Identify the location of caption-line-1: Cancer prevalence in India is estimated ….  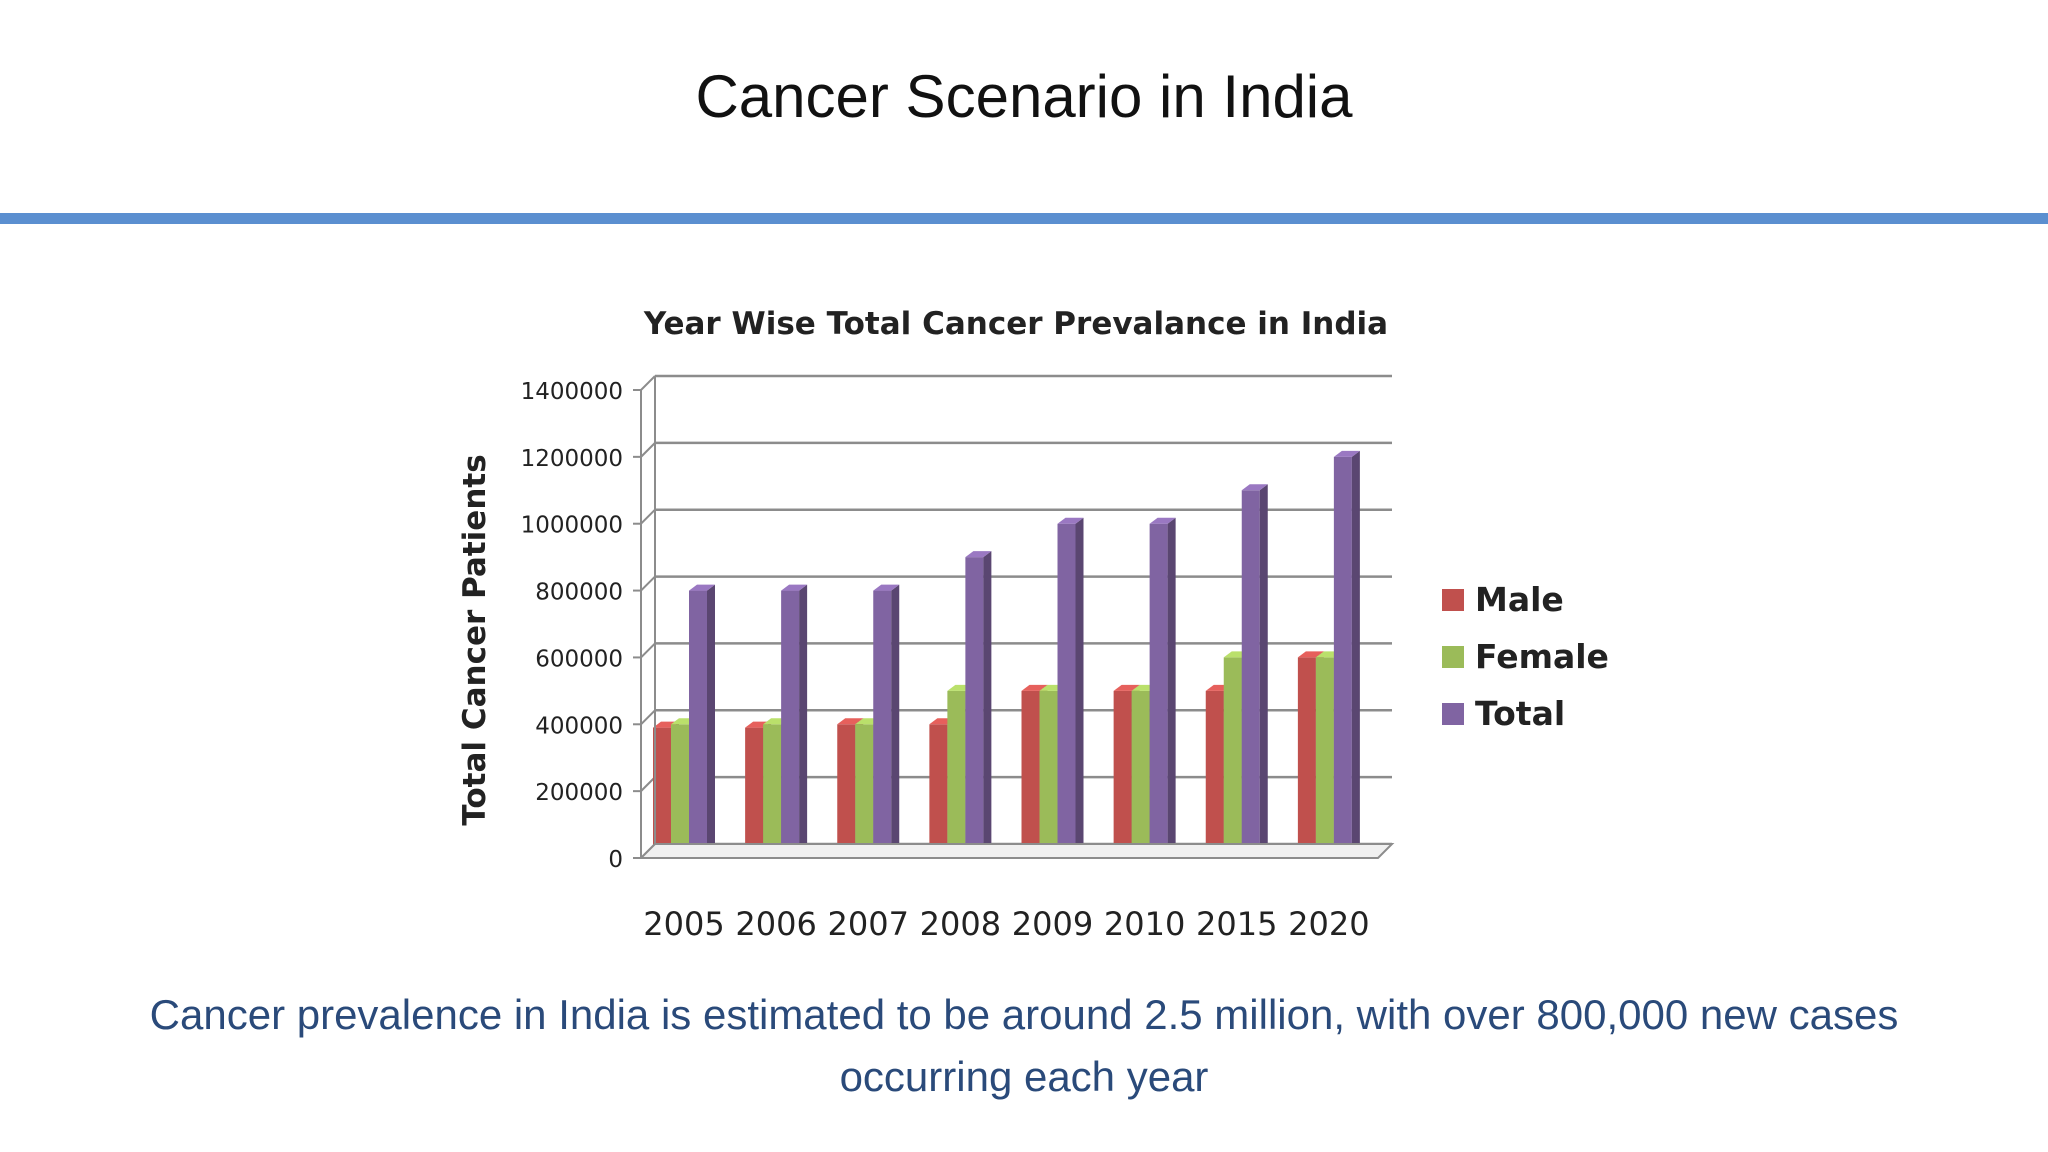
(1024, 1014).